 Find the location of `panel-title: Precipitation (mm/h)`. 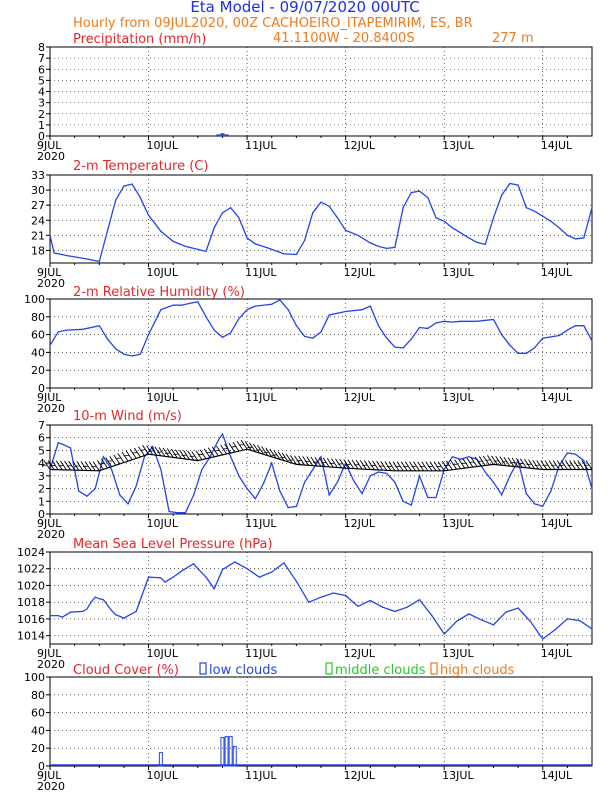

panel-title: Precipitation (mm/h) is located at coordinates (139, 39).